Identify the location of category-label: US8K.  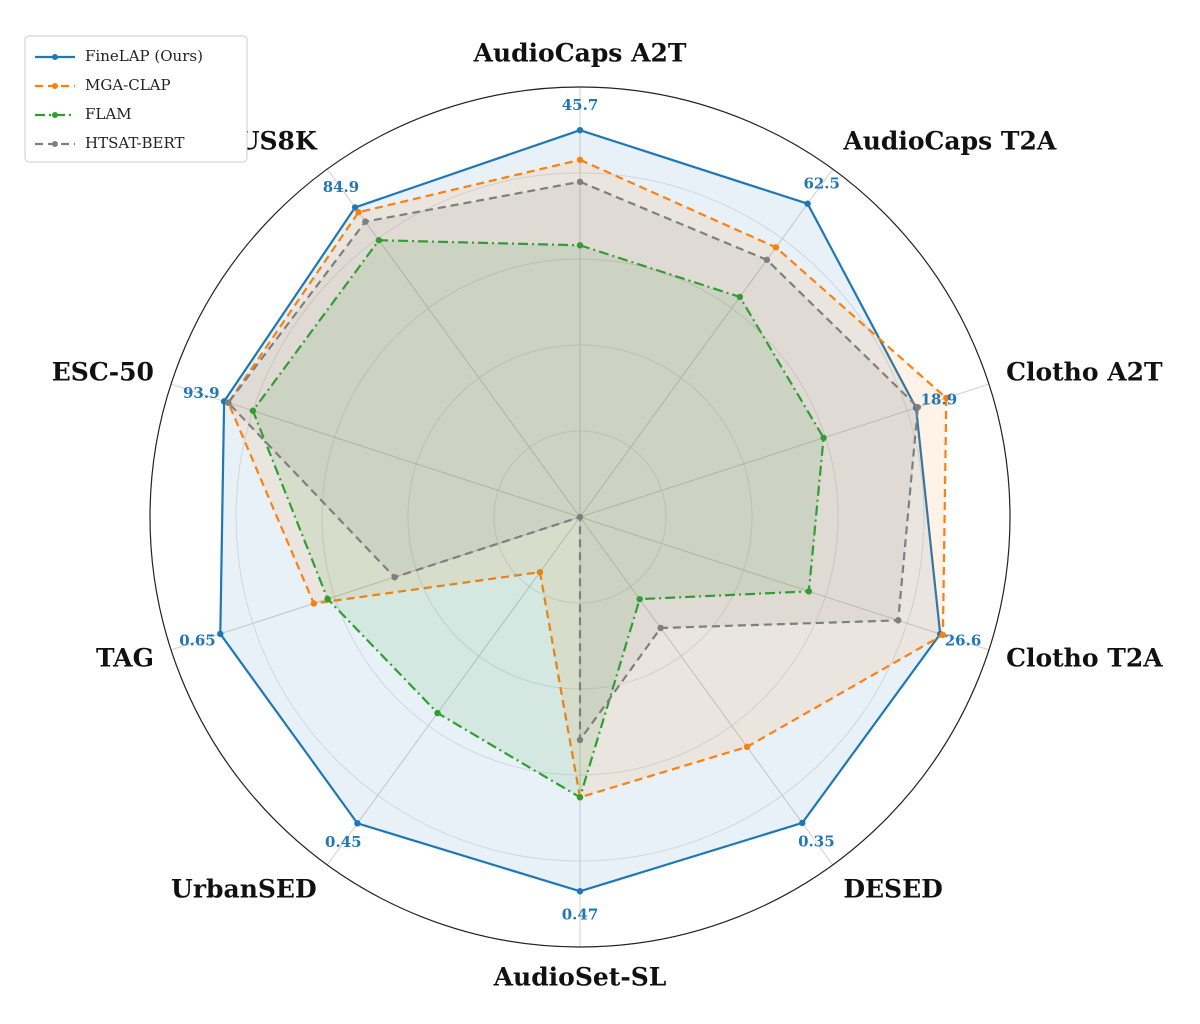
(278, 141).